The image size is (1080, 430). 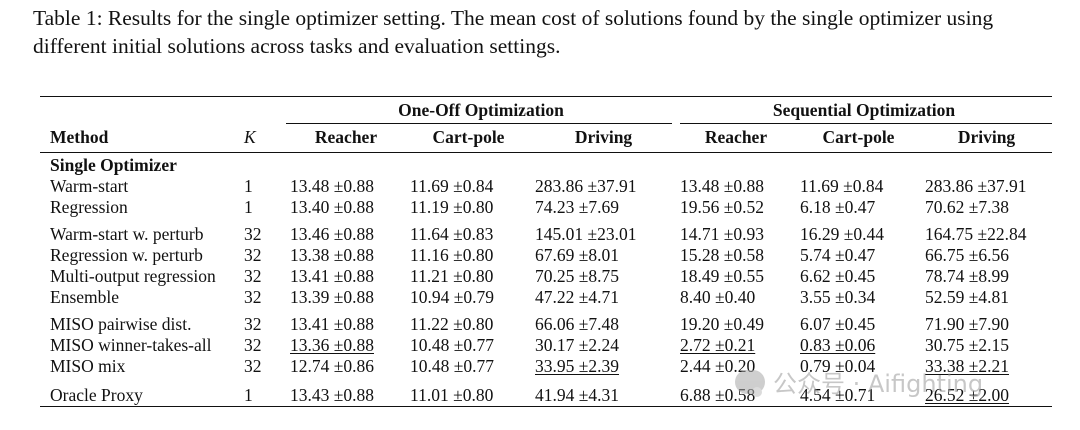 I want to click on wechat-icon, so click(x=750, y=383).